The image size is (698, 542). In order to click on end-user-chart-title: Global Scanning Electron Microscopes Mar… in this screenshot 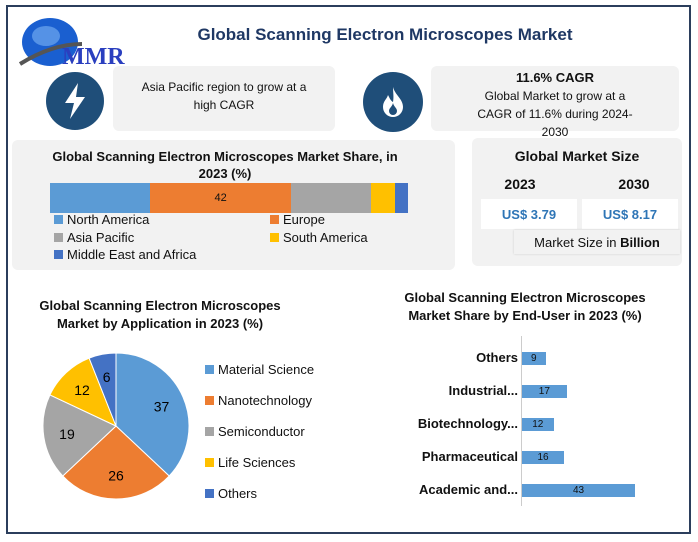, I will do `click(525, 306)`.